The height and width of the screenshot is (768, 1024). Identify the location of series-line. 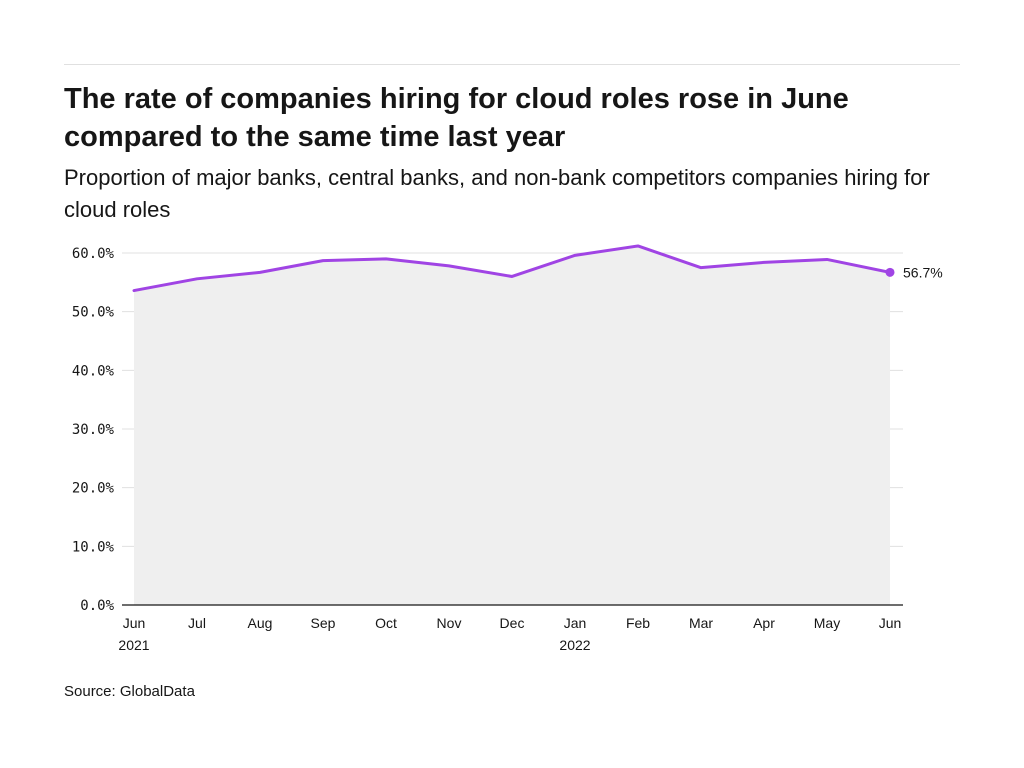
(512, 268).